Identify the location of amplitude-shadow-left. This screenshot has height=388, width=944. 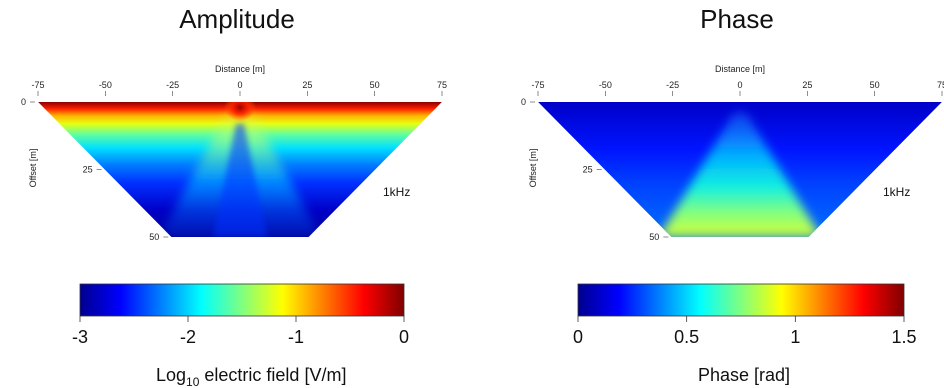
(240, 180).